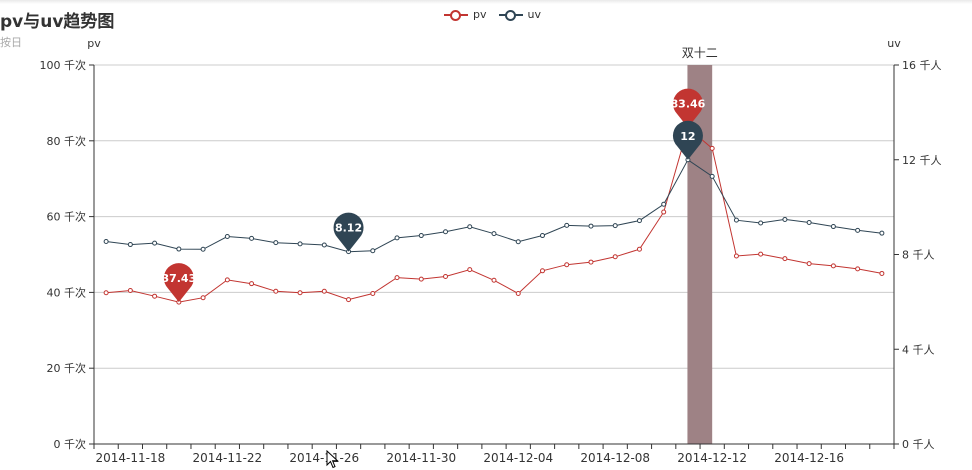 The width and height of the screenshot is (972, 470). I want to click on y-left-tick-label: 60 千次, so click(67, 217).